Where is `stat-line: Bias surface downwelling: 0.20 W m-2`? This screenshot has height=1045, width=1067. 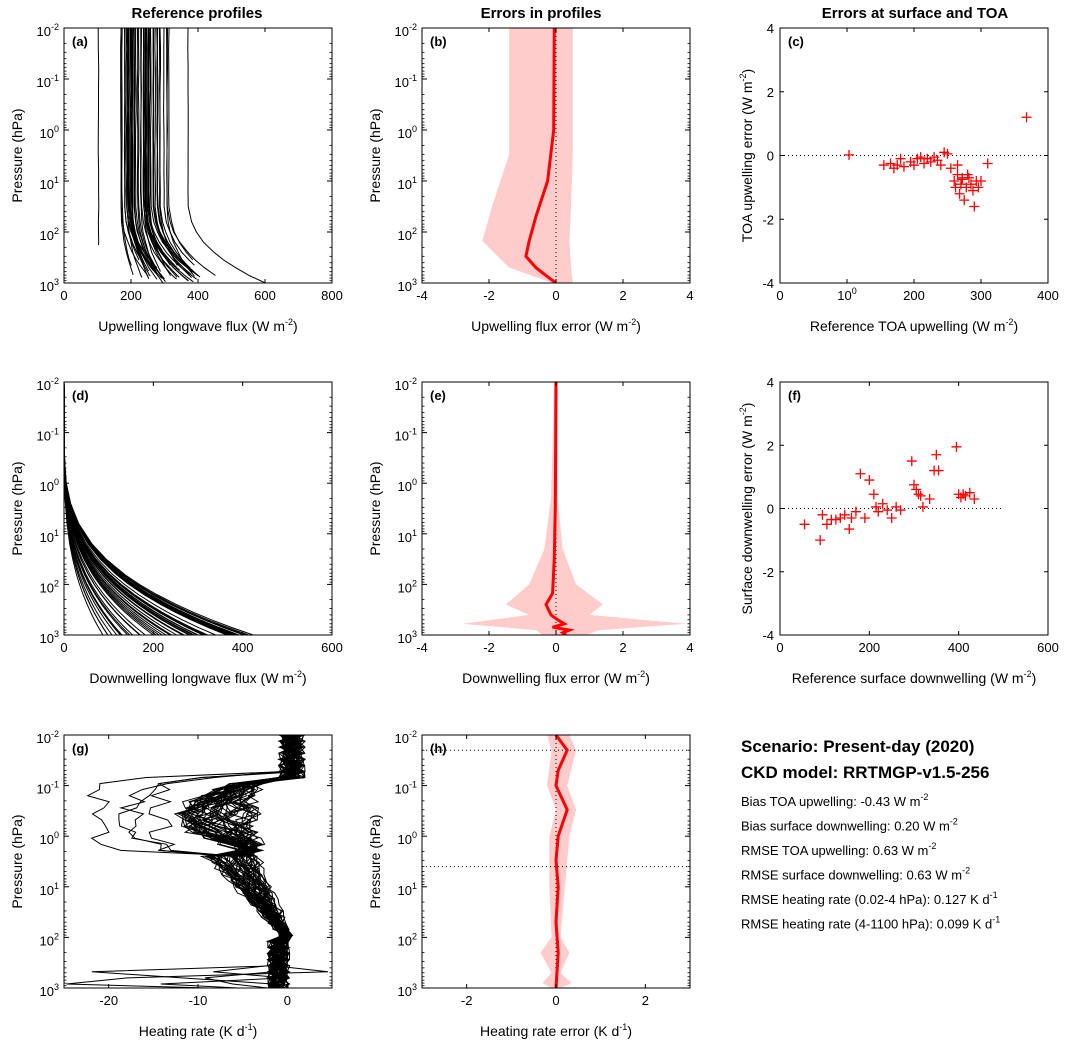
stat-line: Bias surface downwelling: 0.20 W m-2 is located at coordinates (849, 825).